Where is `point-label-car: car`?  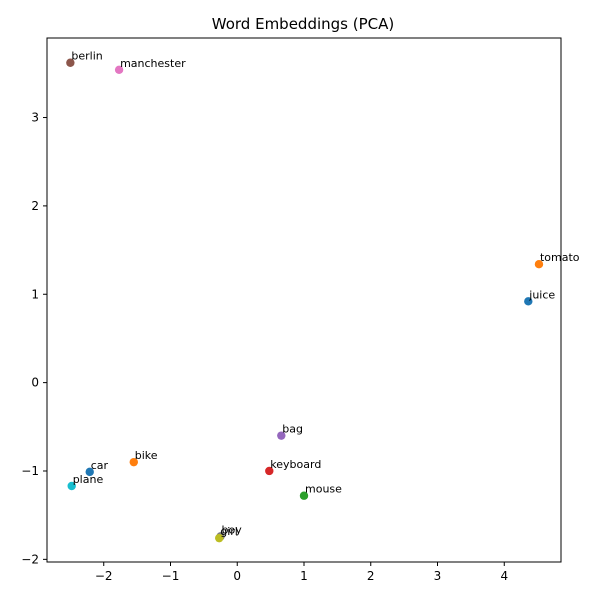 point-label-car: car is located at coordinates (100, 465).